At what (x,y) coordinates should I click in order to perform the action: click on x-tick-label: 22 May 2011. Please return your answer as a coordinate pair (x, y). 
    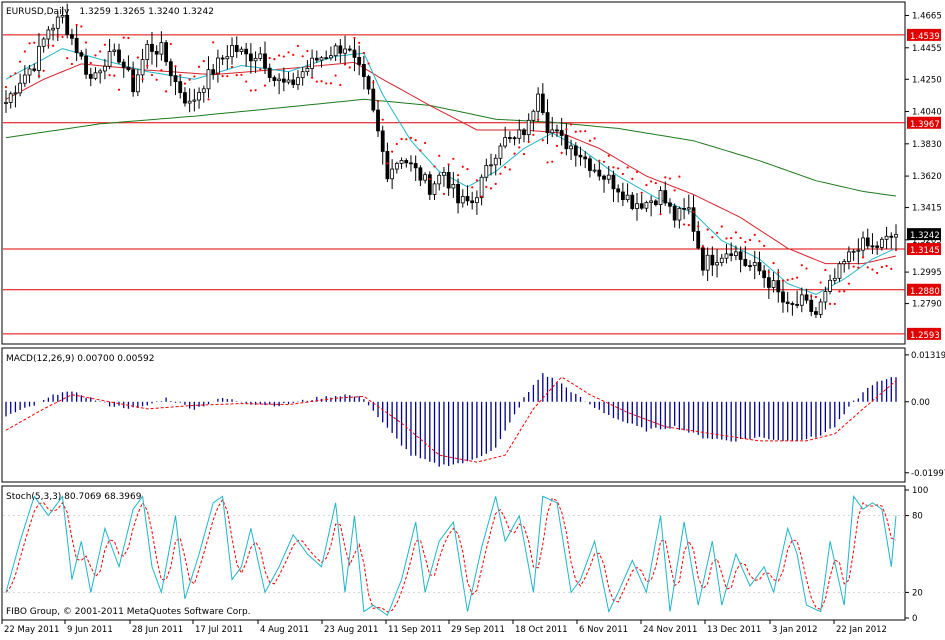
    Looking at the image, I should click on (31, 630).